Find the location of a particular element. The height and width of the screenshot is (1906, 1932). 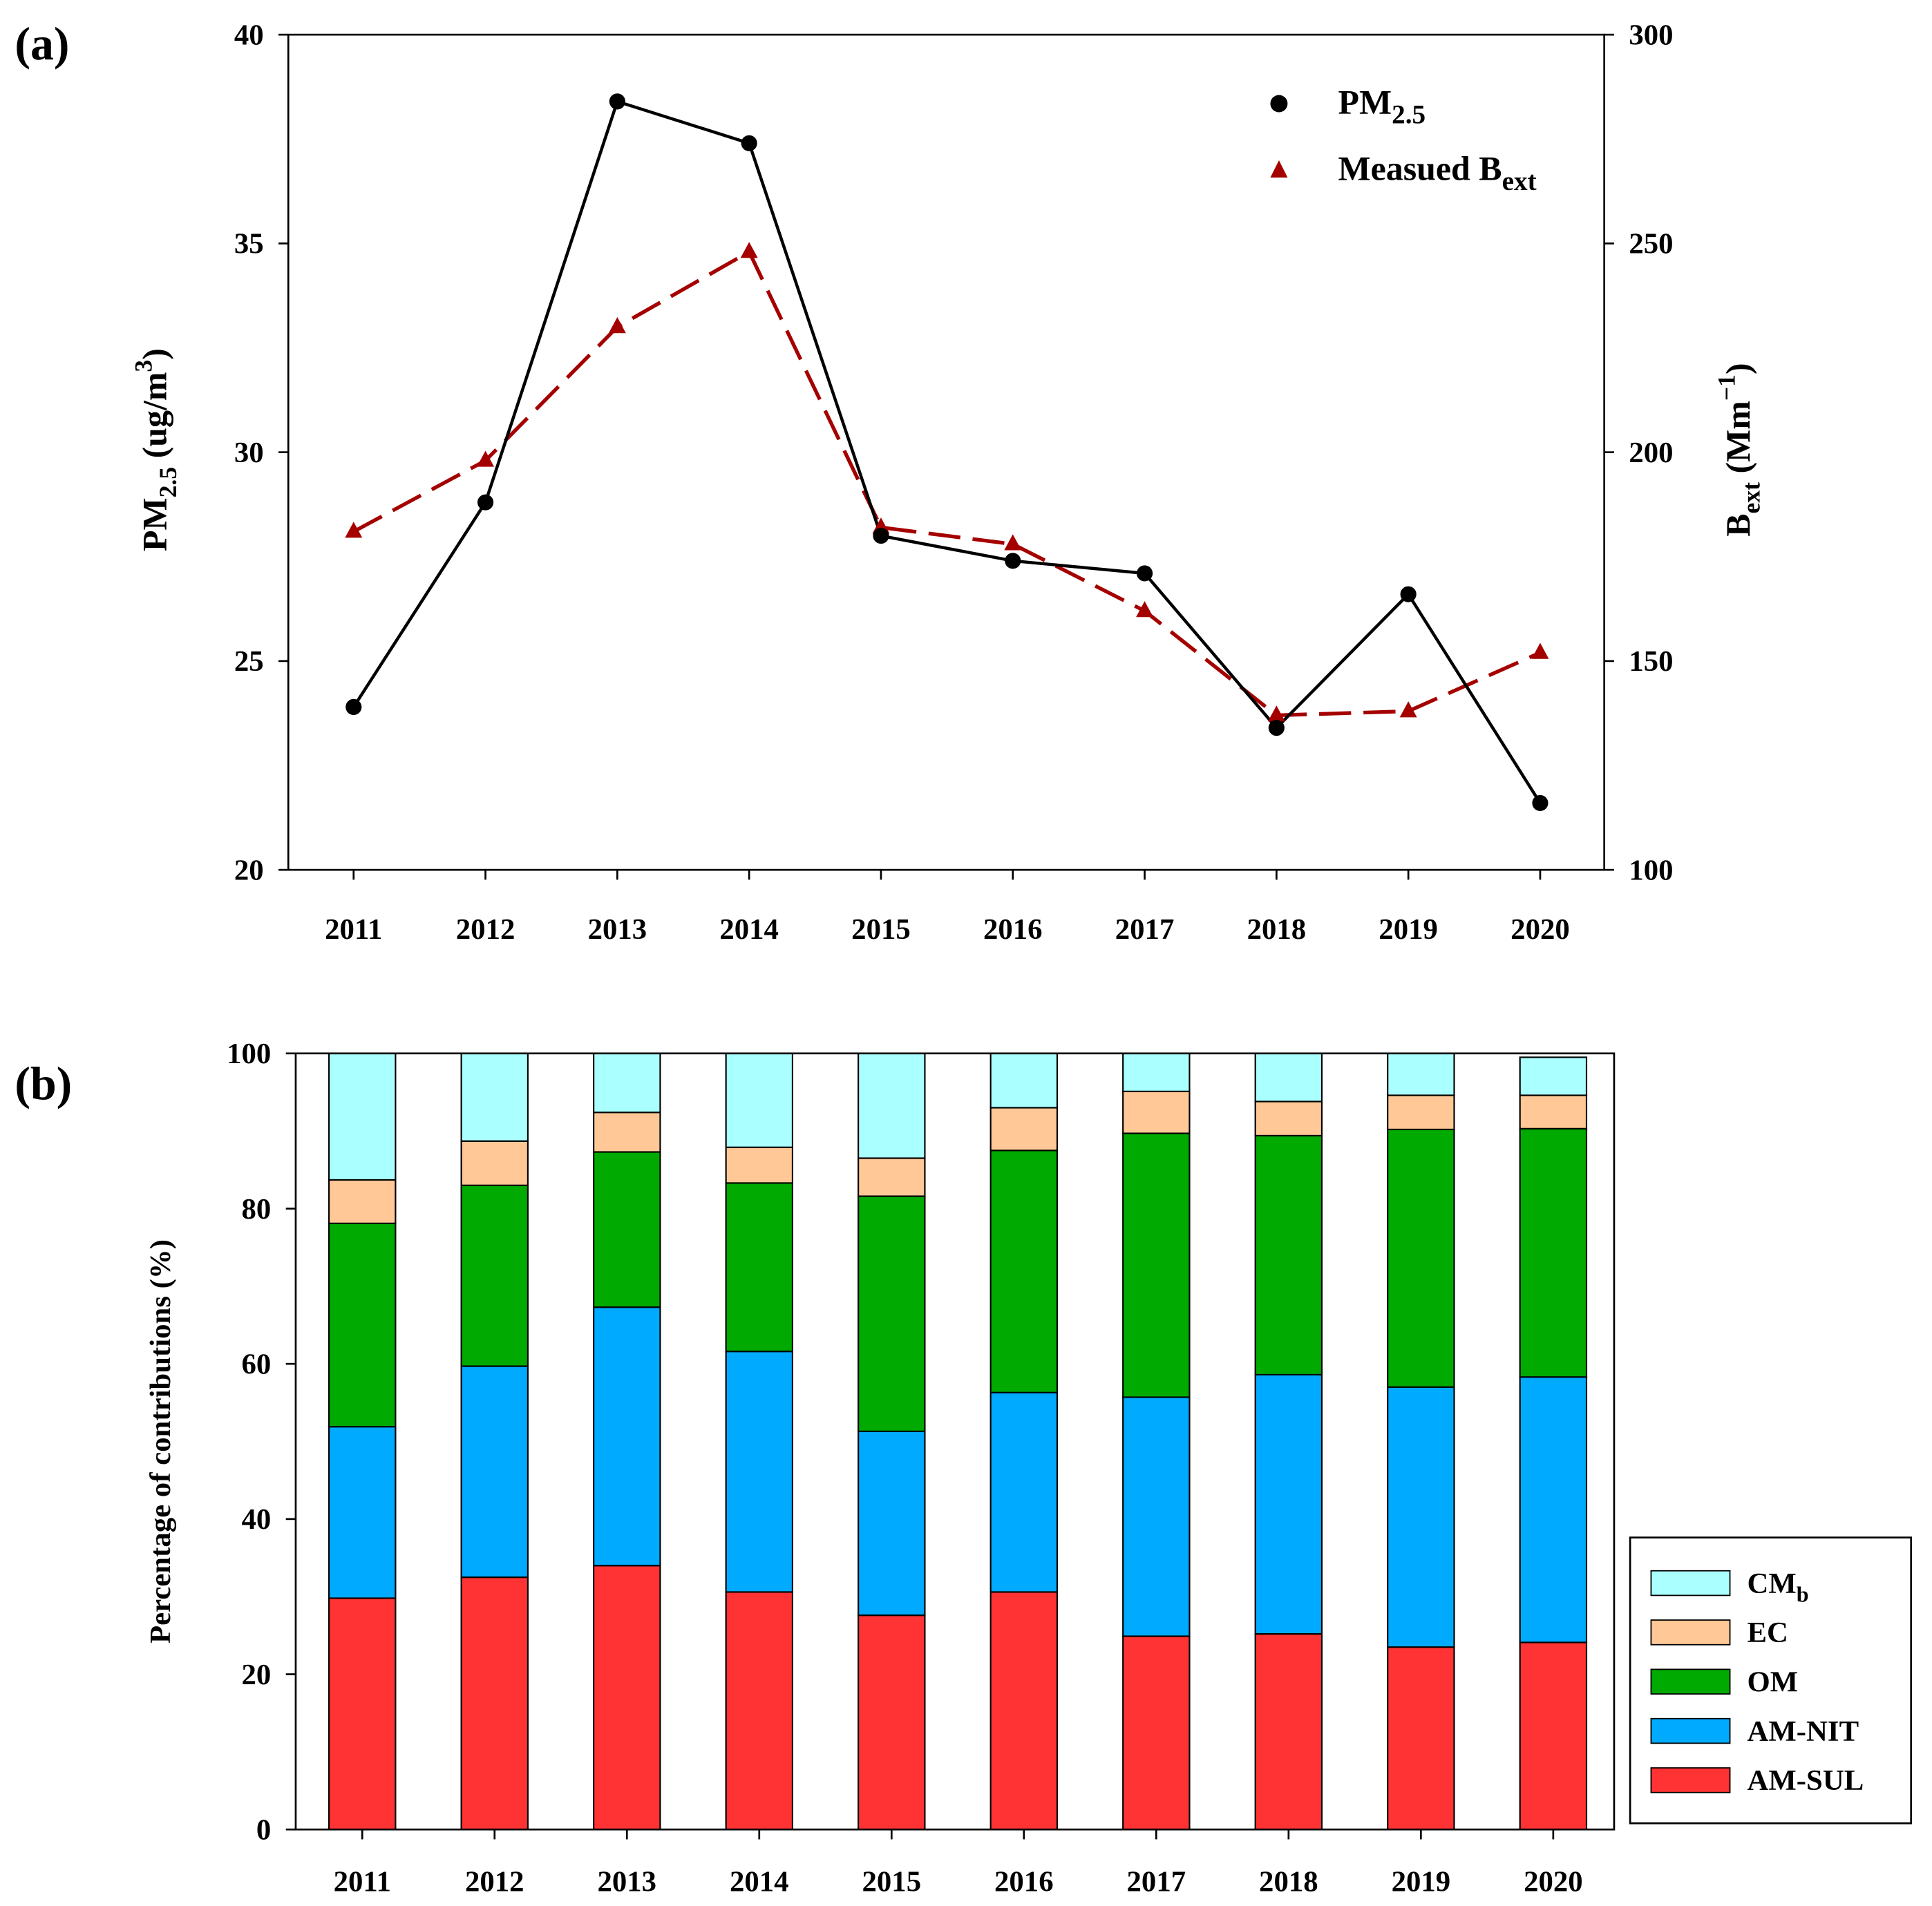

legend-label-am-sul: AM-SUL is located at coordinates (1806, 1781).